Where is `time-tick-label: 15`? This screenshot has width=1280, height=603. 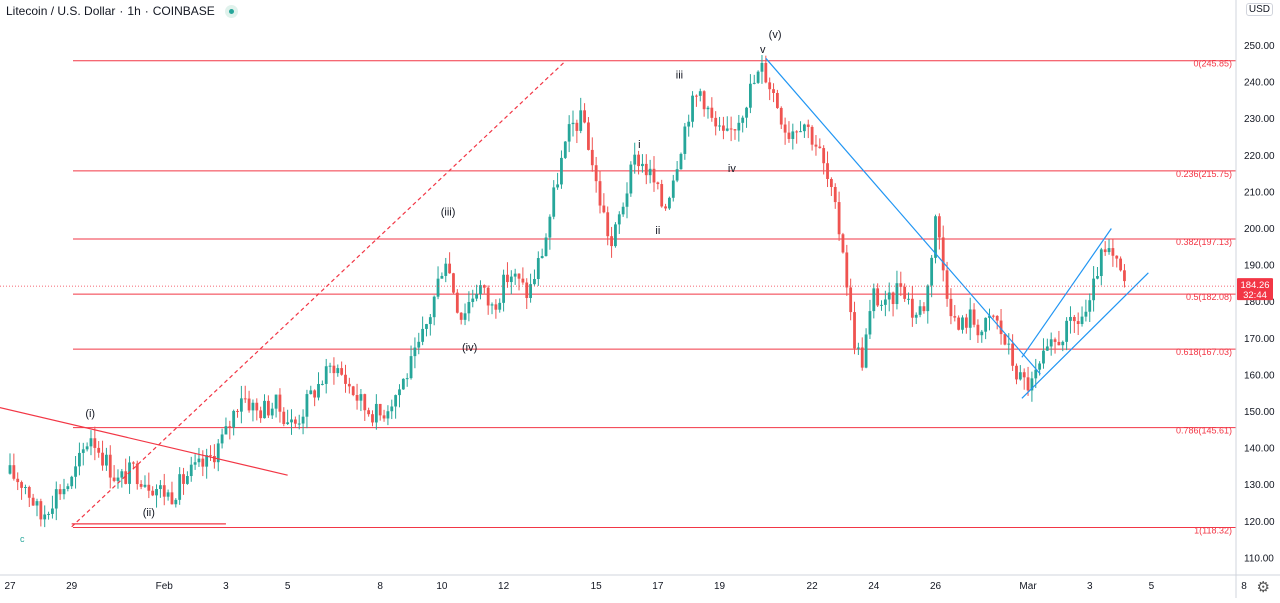
time-tick-label: 15 is located at coordinates (597, 586).